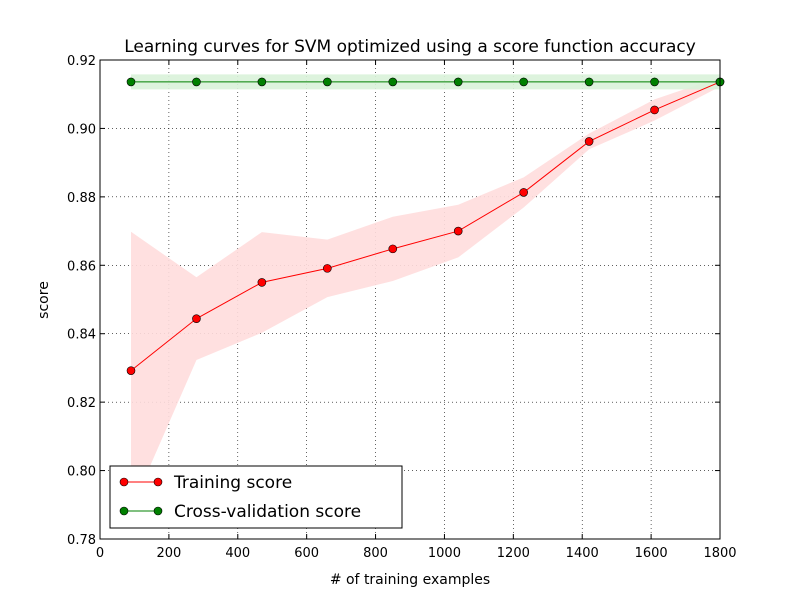 This screenshot has width=800, height=600. Describe the element at coordinates (232, 483) in the screenshot. I see `legend-training-label: Training score` at that location.